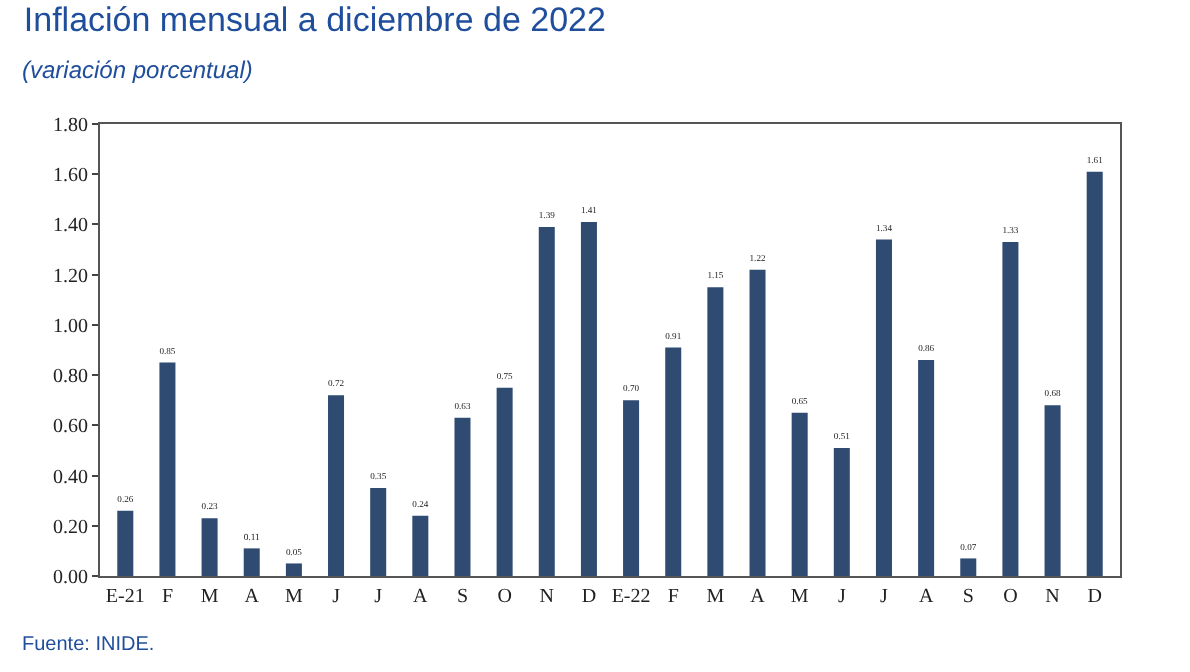 This screenshot has height=672, width=1190. What do you see at coordinates (631, 597) in the screenshot?
I see `x-tick-label: E-22` at bounding box center [631, 597].